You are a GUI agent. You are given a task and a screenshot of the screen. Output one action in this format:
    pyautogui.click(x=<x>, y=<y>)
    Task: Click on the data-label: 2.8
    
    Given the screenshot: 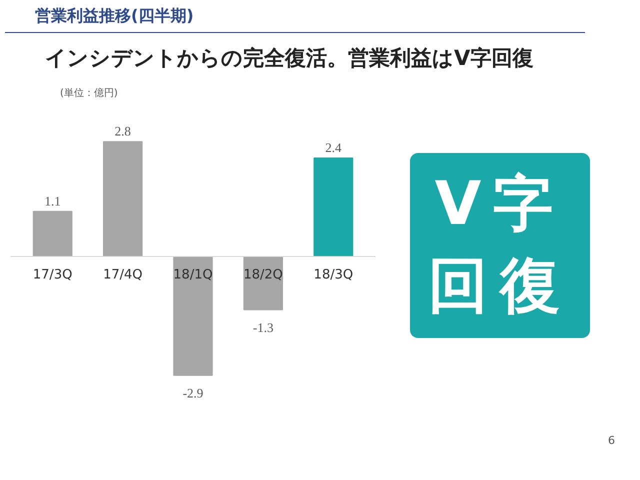 What is the action you would take?
    pyautogui.click(x=122, y=131)
    